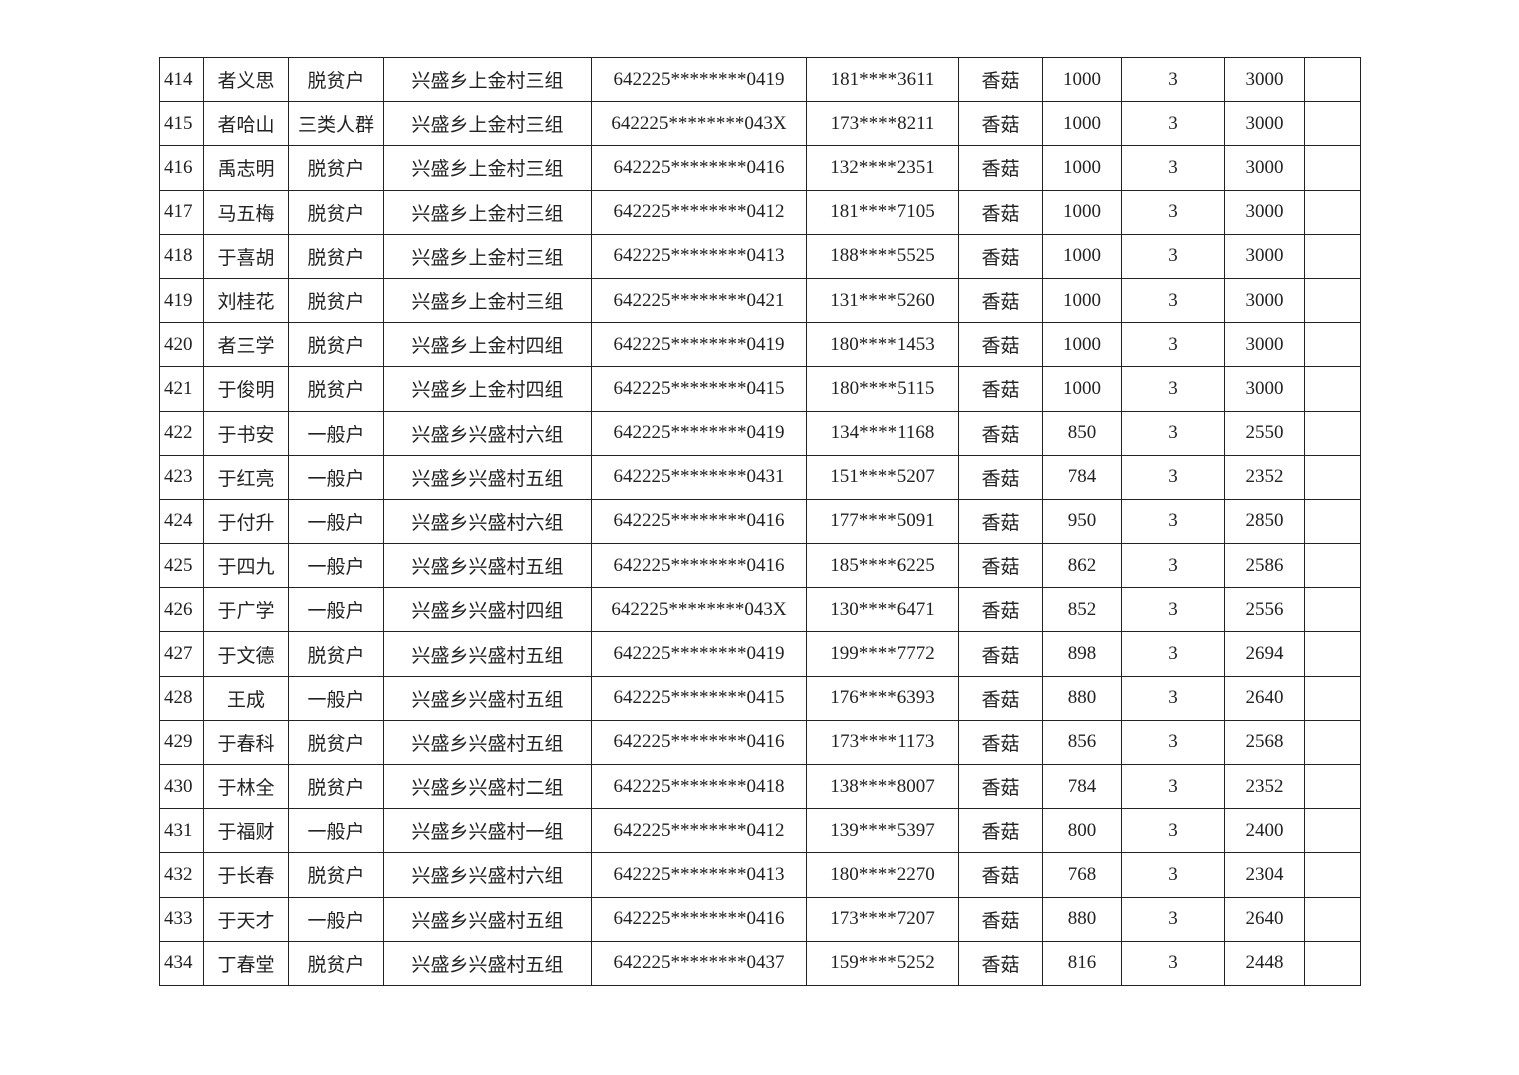 This screenshot has width=1519, height=1075. What do you see at coordinates (487, 433) in the screenshot?
I see `cell-address: 兴盛乡兴盛村六组` at bounding box center [487, 433].